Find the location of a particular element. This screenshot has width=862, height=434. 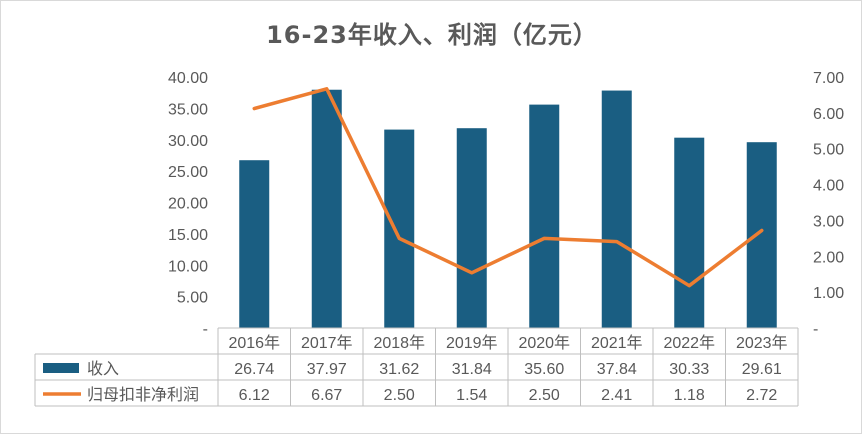

category-label: 2020年 is located at coordinates (544, 343).